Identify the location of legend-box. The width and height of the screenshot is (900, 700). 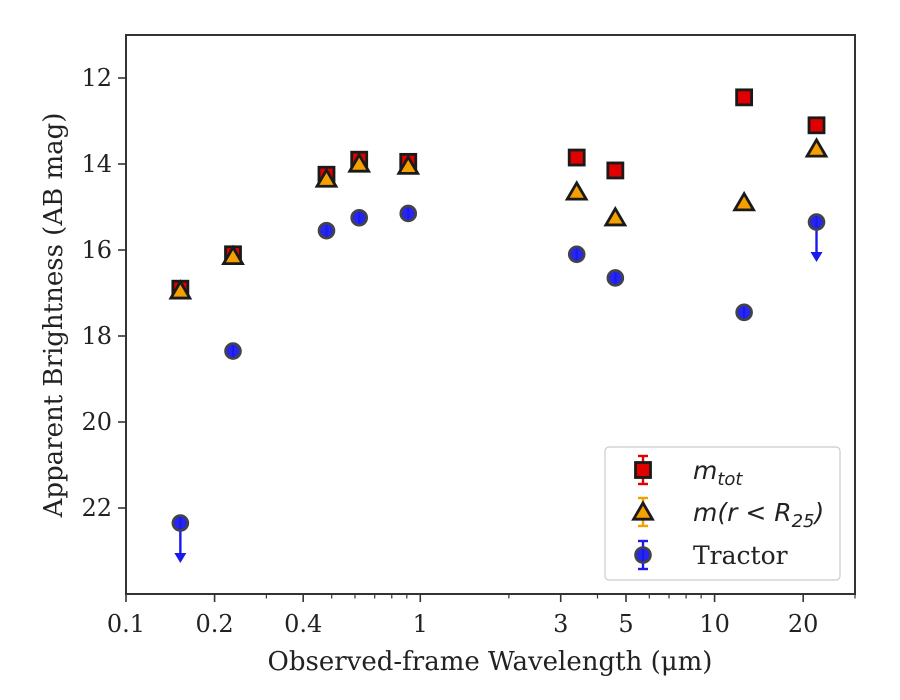
(722, 513).